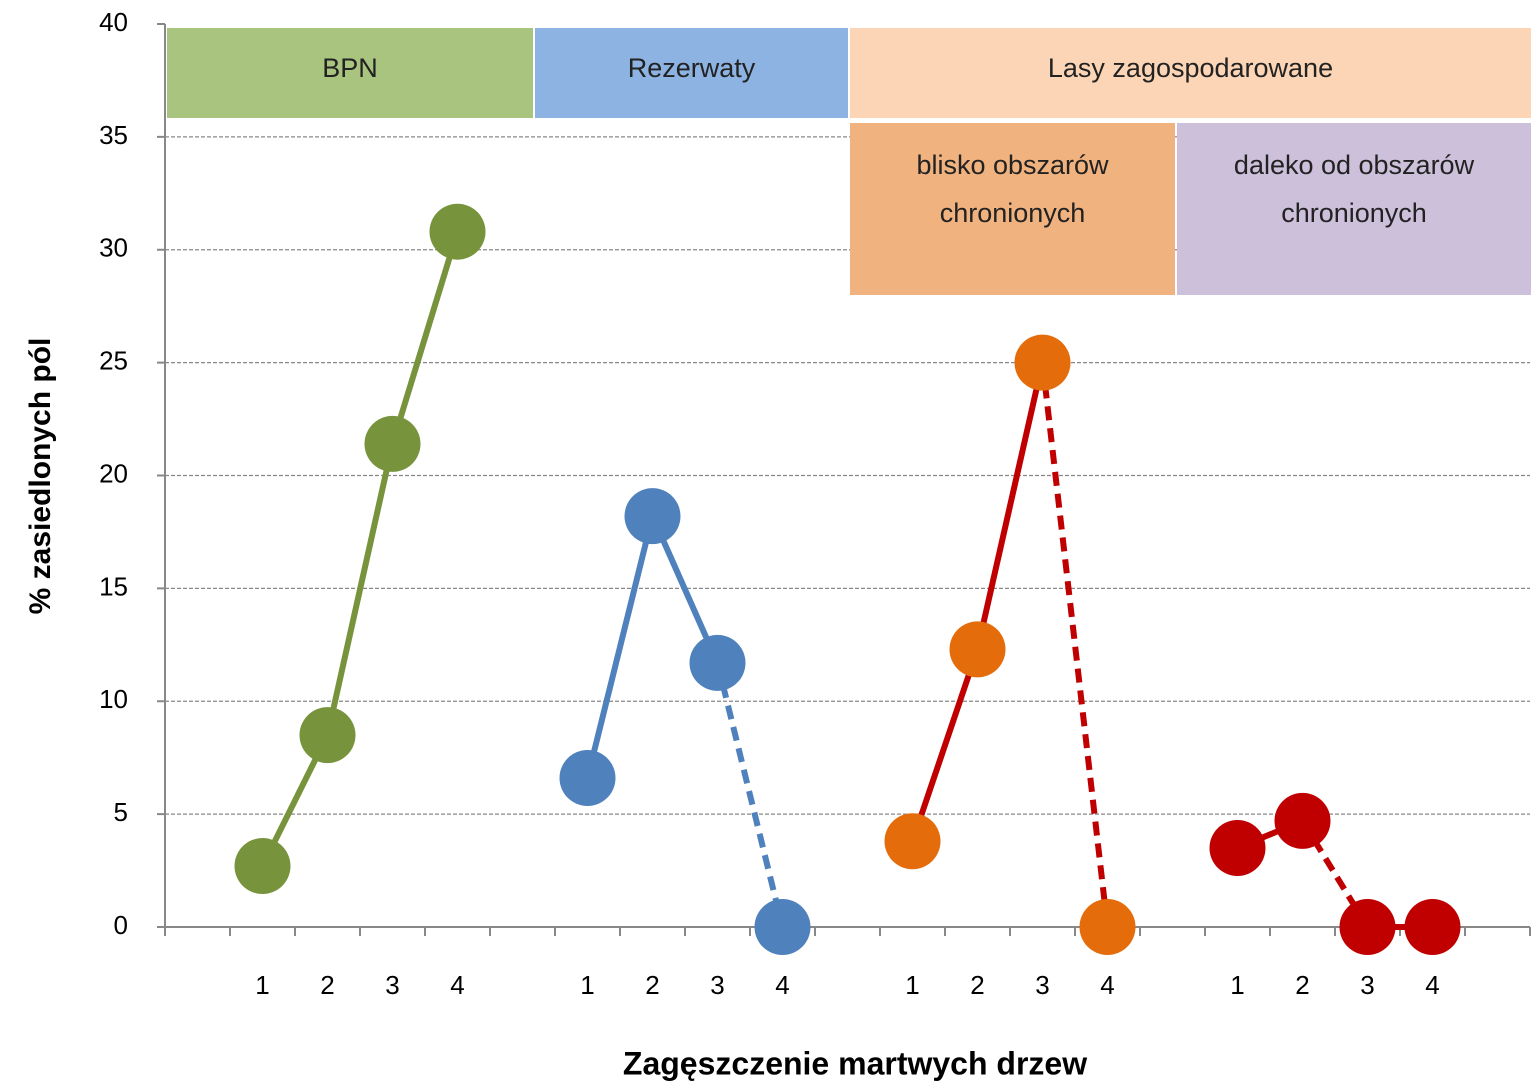  What do you see at coordinates (1354, 209) in the screenshot?
I see `annotation-box: daleko od obszarów chronionych` at bounding box center [1354, 209].